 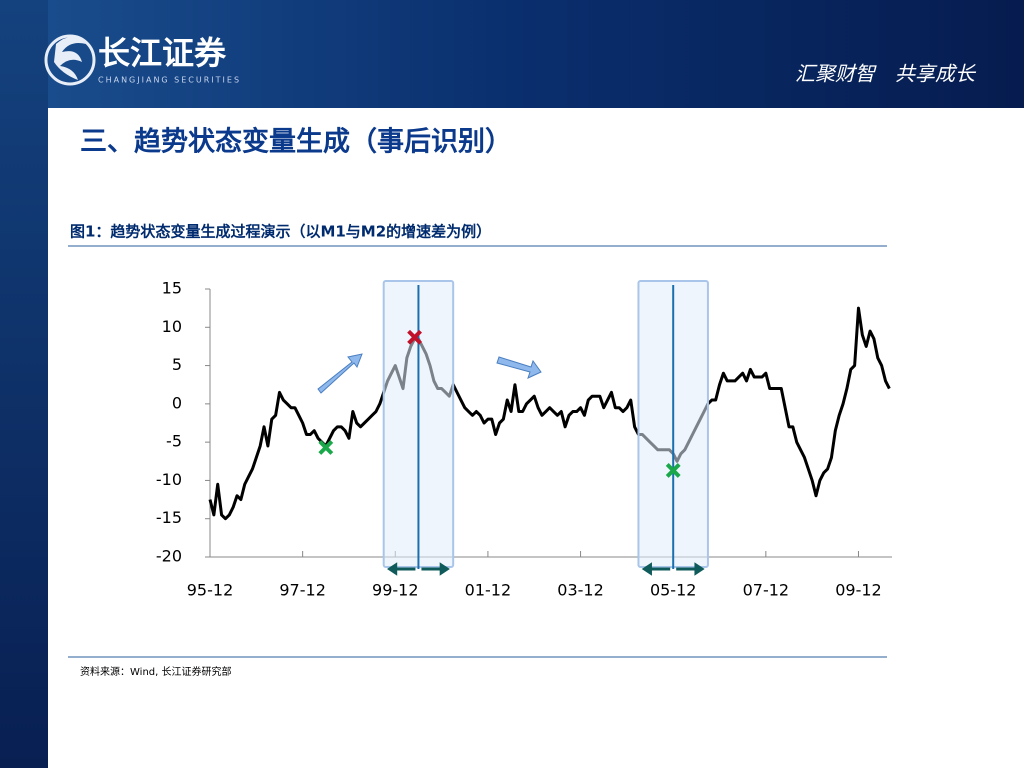 What do you see at coordinates (24, 384) in the screenshot?
I see `side-bar` at bounding box center [24, 384].